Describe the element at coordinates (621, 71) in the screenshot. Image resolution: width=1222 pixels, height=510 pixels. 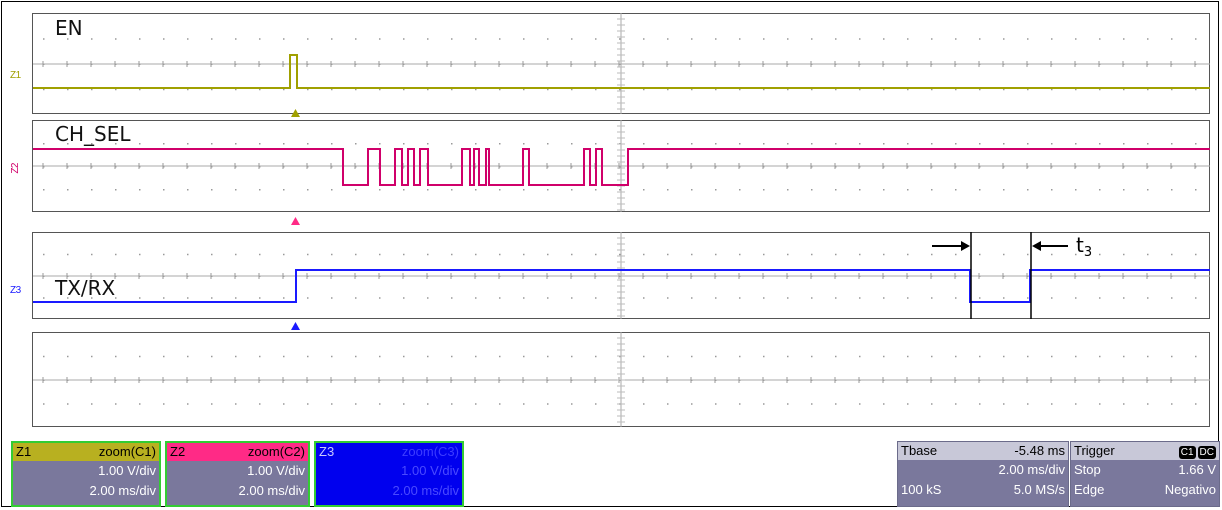
I see `trace-en` at that location.